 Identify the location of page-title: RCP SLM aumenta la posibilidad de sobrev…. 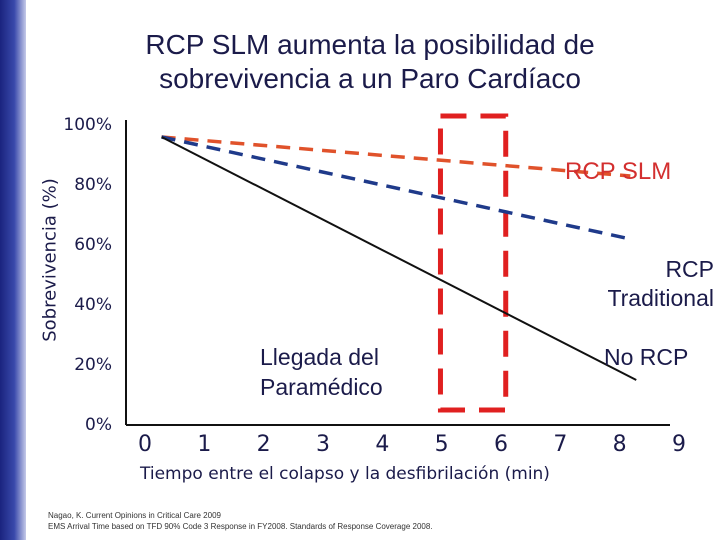
(370, 62).